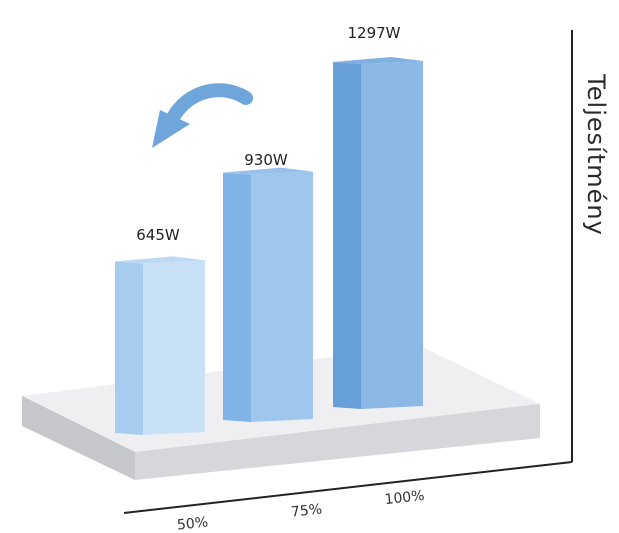 The height and width of the screenshot is (533, 619). What do you see at coordinates (373, 33) in the screenshot?
I see `data-label-2: 1297W` at bounding box center [373, 33].